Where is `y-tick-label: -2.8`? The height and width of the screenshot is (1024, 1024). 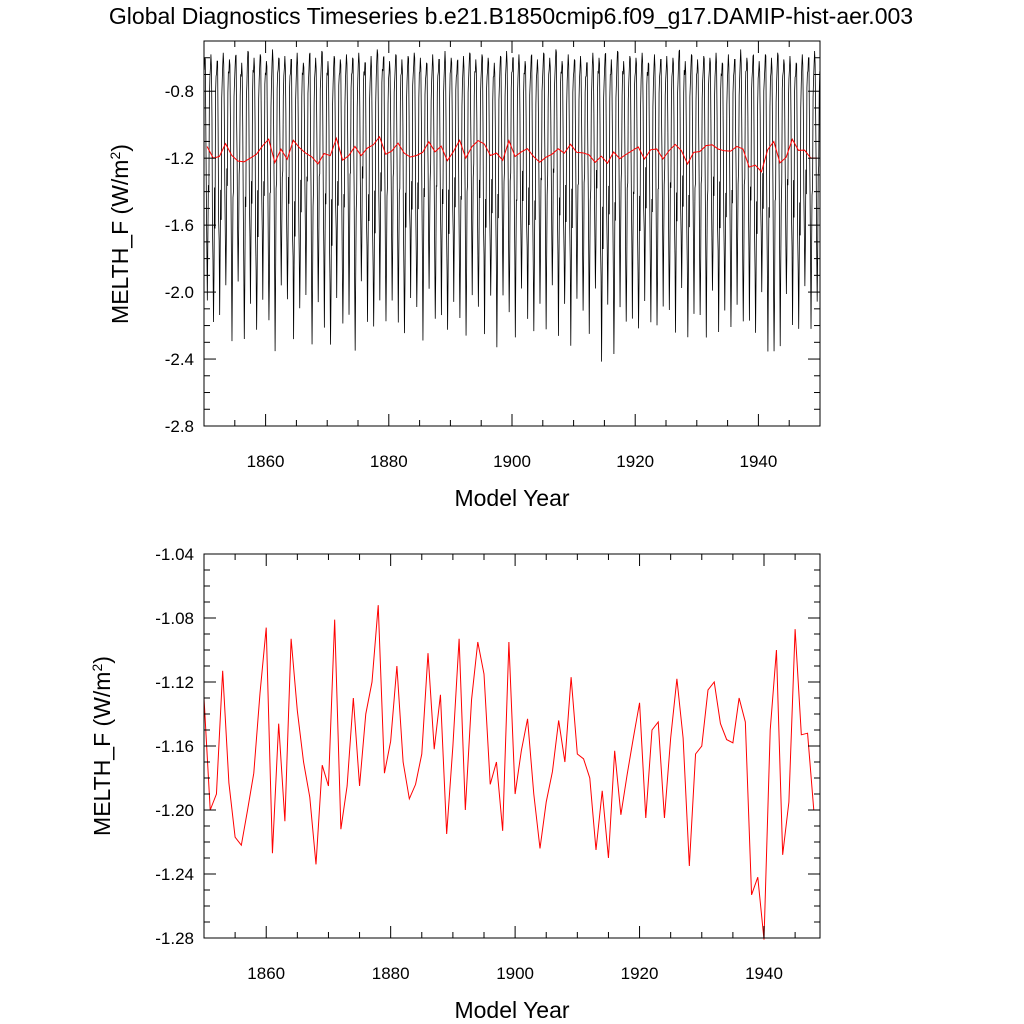 y-tick-label: -2.8 is located at coordinates (179, 426).